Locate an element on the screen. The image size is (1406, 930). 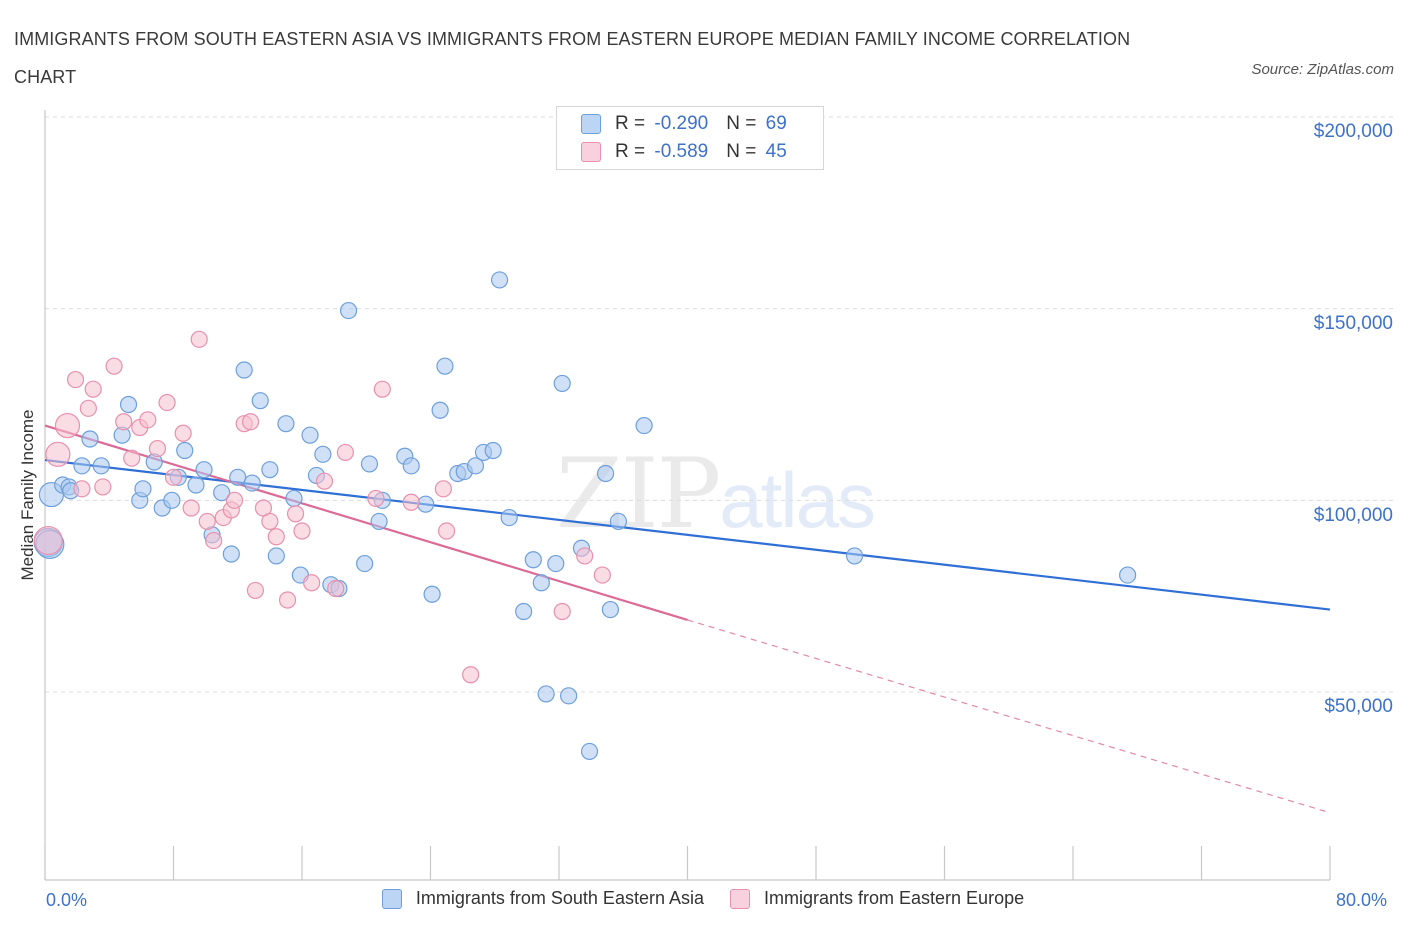
legend-item-sea: Immigrants from South Eastern Asia is located at coordinates (542, 898).